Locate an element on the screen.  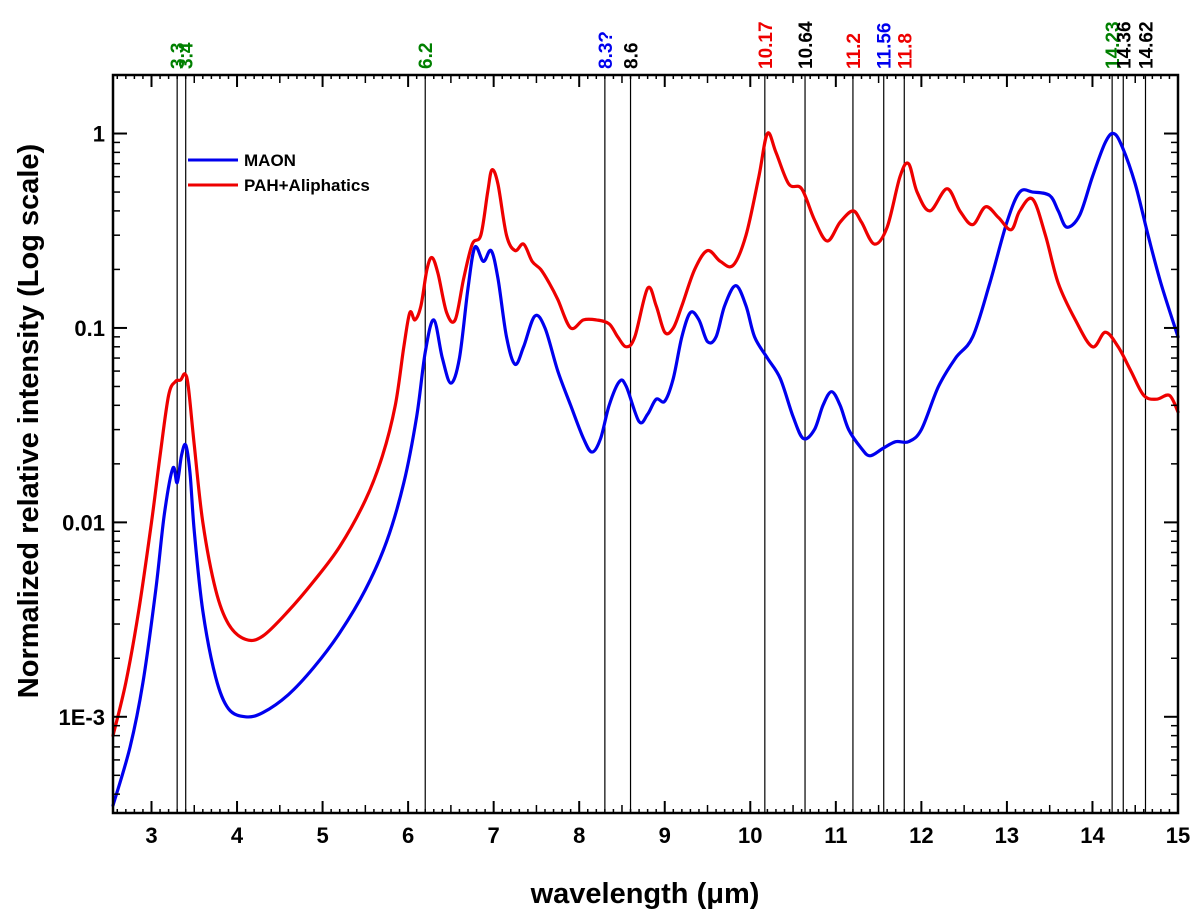
band-label-8-6: 8.6 is located at coordinates (632, 56).